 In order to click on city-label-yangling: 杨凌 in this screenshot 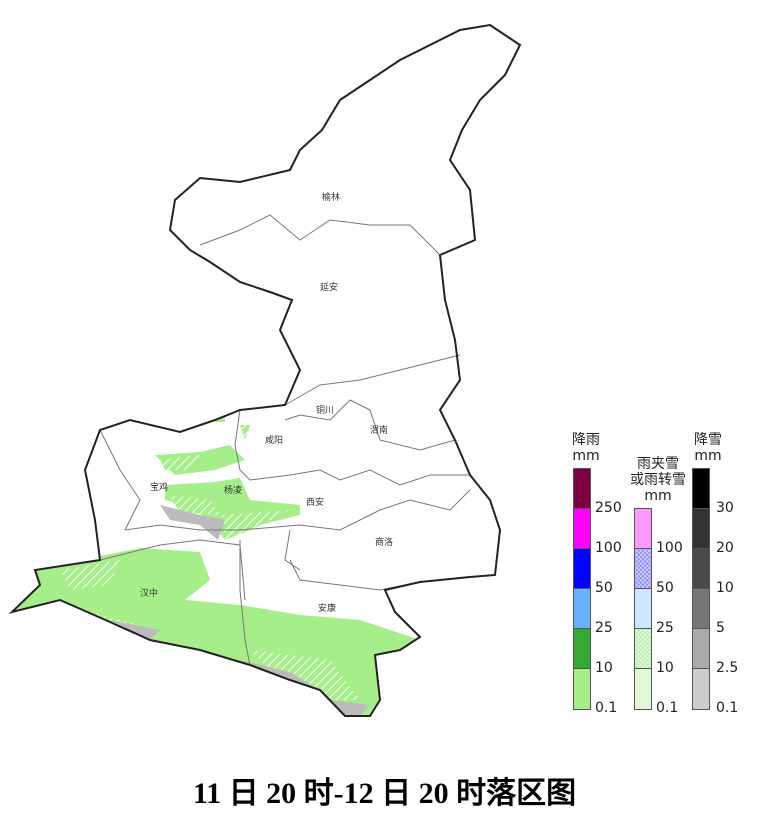, I will do `click(233, 490)`.